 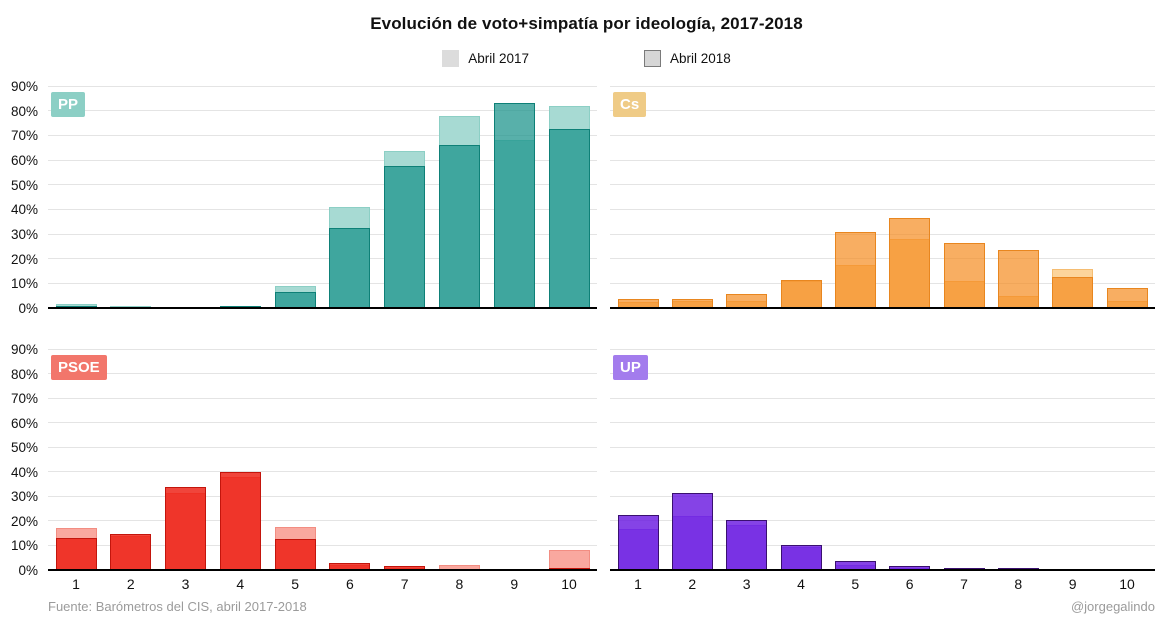 I want to click on panel-label-psoe: PSOE, so click(x=79, y=367).